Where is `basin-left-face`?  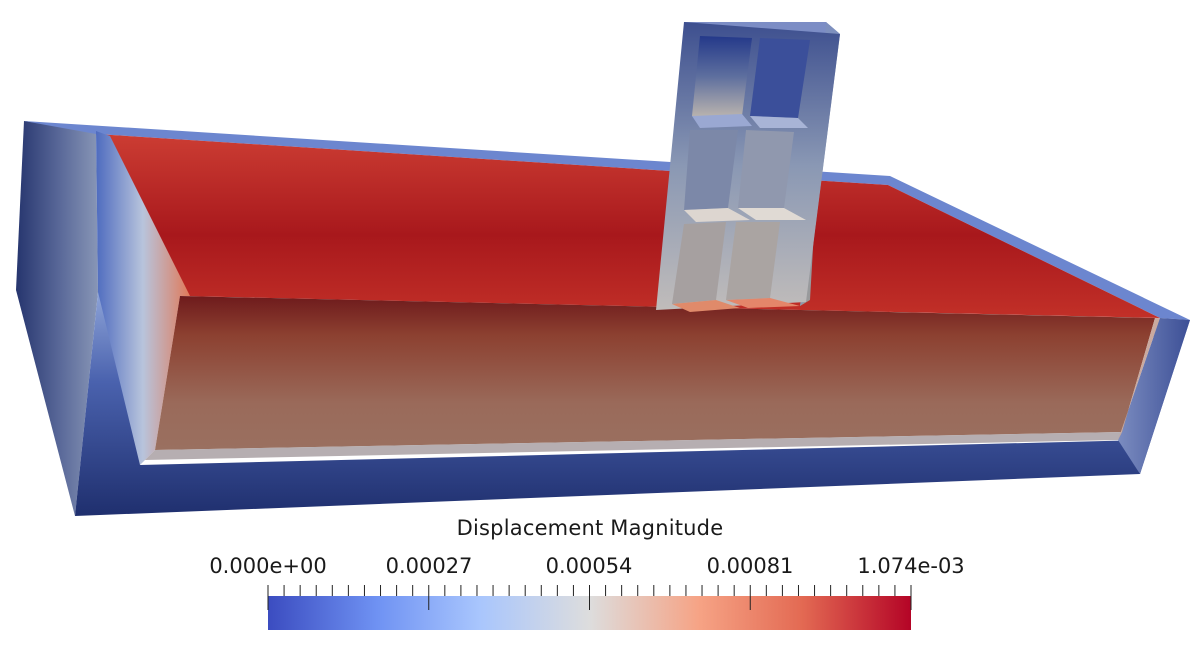 basin-left-face is located at coordinates (57, 318).